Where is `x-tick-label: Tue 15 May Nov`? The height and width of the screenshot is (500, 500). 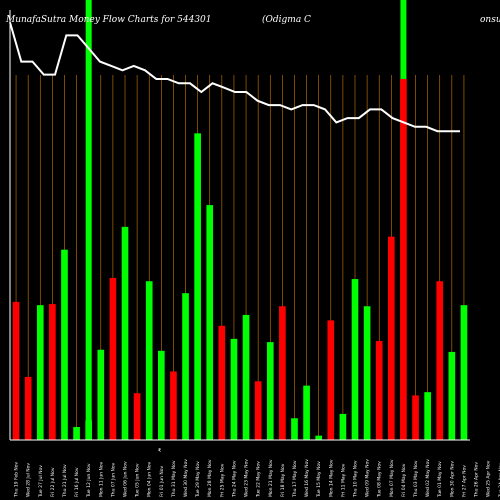 x-tick-label: Tue 15 May Nov is located at coordinates (319, 479).